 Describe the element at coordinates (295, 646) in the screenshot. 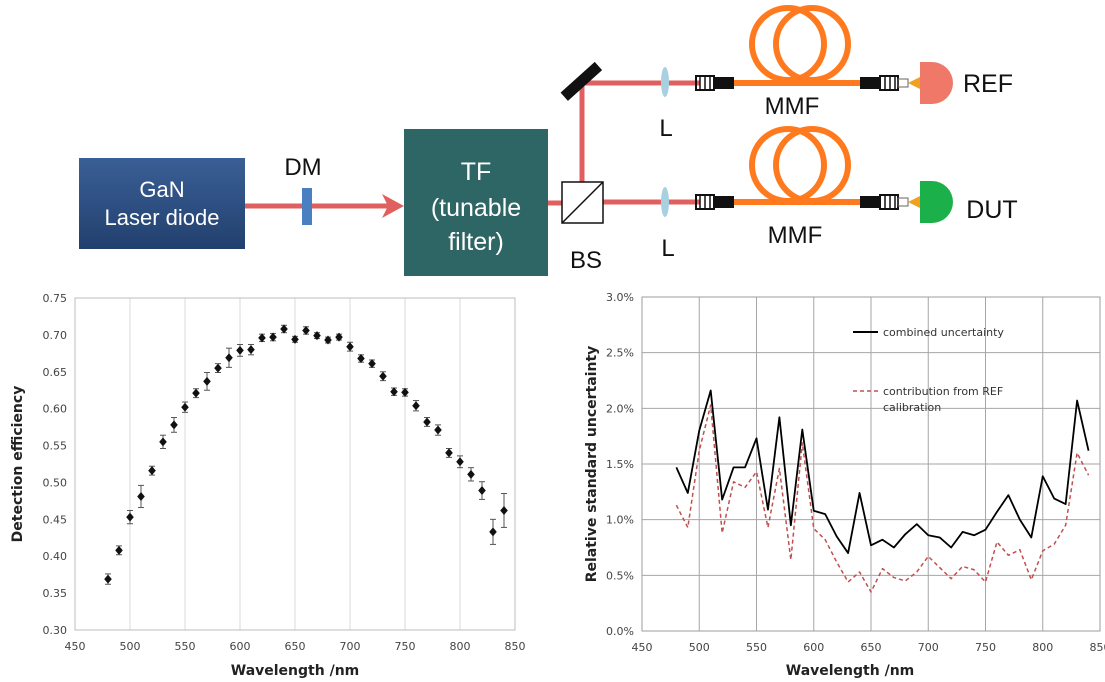

I see `left-chart-x-tick: 650` at that location.